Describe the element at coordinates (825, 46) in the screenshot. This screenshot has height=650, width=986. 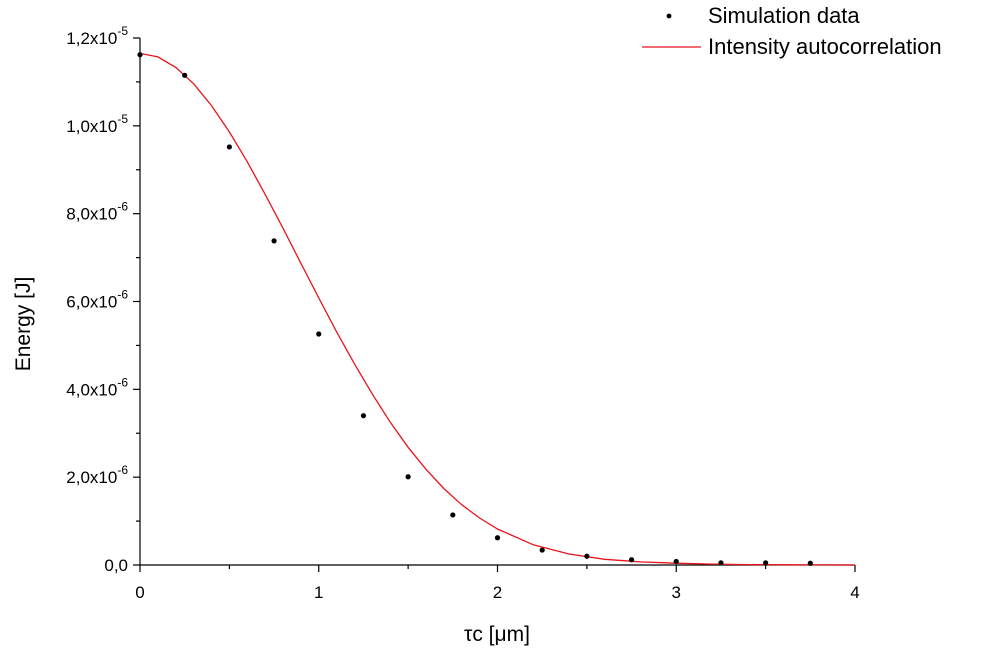
I see `legend-label-autocorrelation: Intensity autocorrelation` at that location.